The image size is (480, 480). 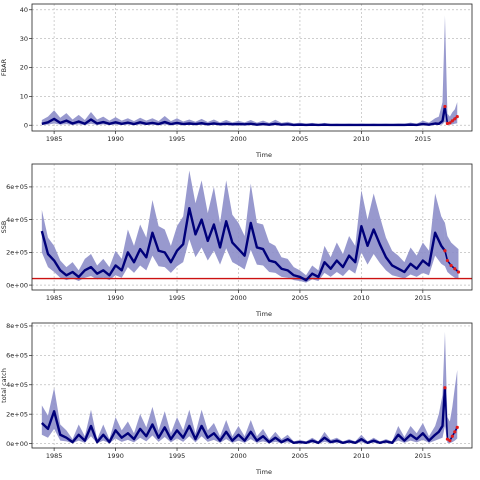 I want to click on y-tick-label: 10, so click(x=24, y=97).